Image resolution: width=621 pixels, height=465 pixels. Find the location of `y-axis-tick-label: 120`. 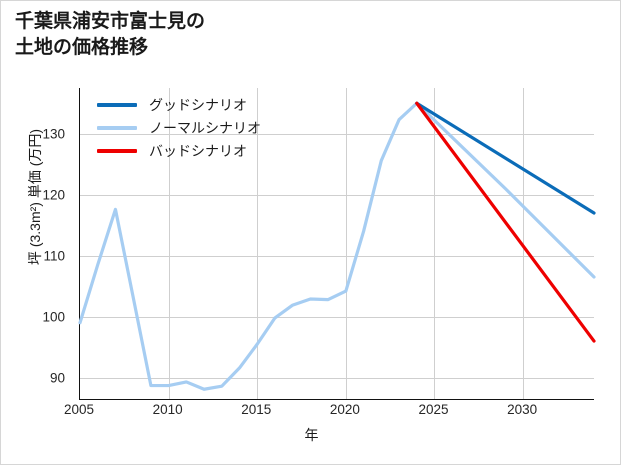

y-axis-tick-label: 120 is located at coordinates (53, 195).